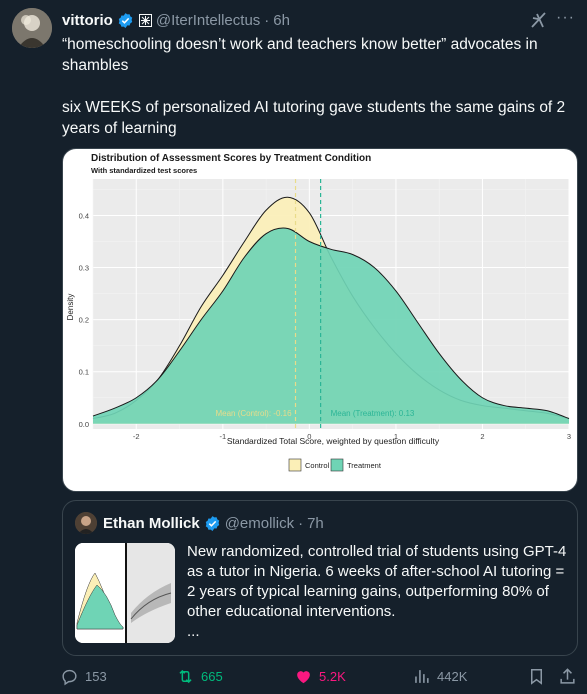 The height and width of the screenshot is (694, 587). Describe the element at coordinates (253, 413) in the screenshot. I see `chart-mean-label: Mean (Control): -0.16` at that location.